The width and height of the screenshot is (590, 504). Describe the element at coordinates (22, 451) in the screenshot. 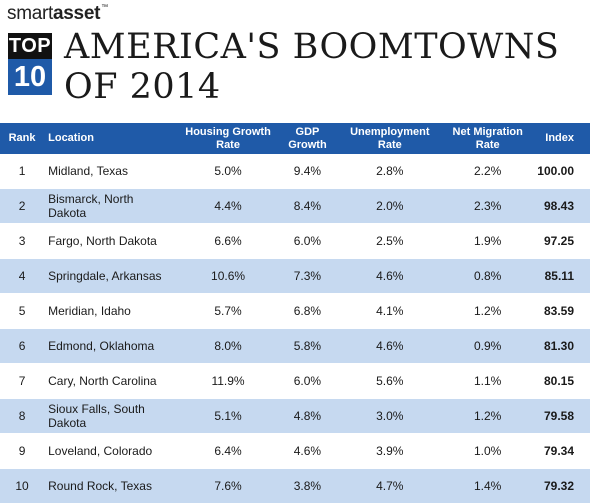

I see `cell-rank: 9` at that location.